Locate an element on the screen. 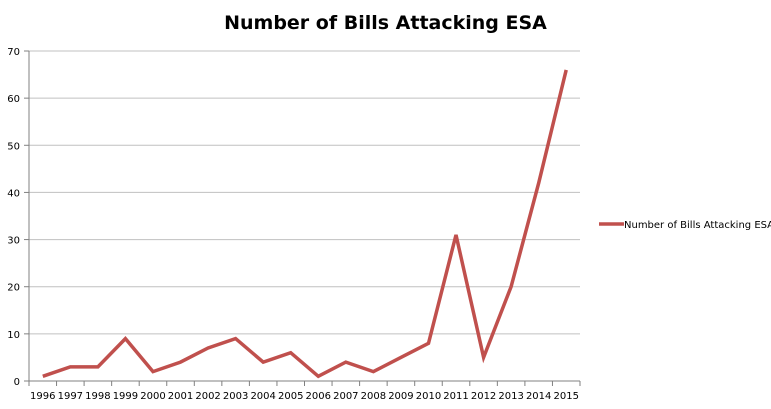  x-tick-label: 2010 is located at coordinates (428, 396).